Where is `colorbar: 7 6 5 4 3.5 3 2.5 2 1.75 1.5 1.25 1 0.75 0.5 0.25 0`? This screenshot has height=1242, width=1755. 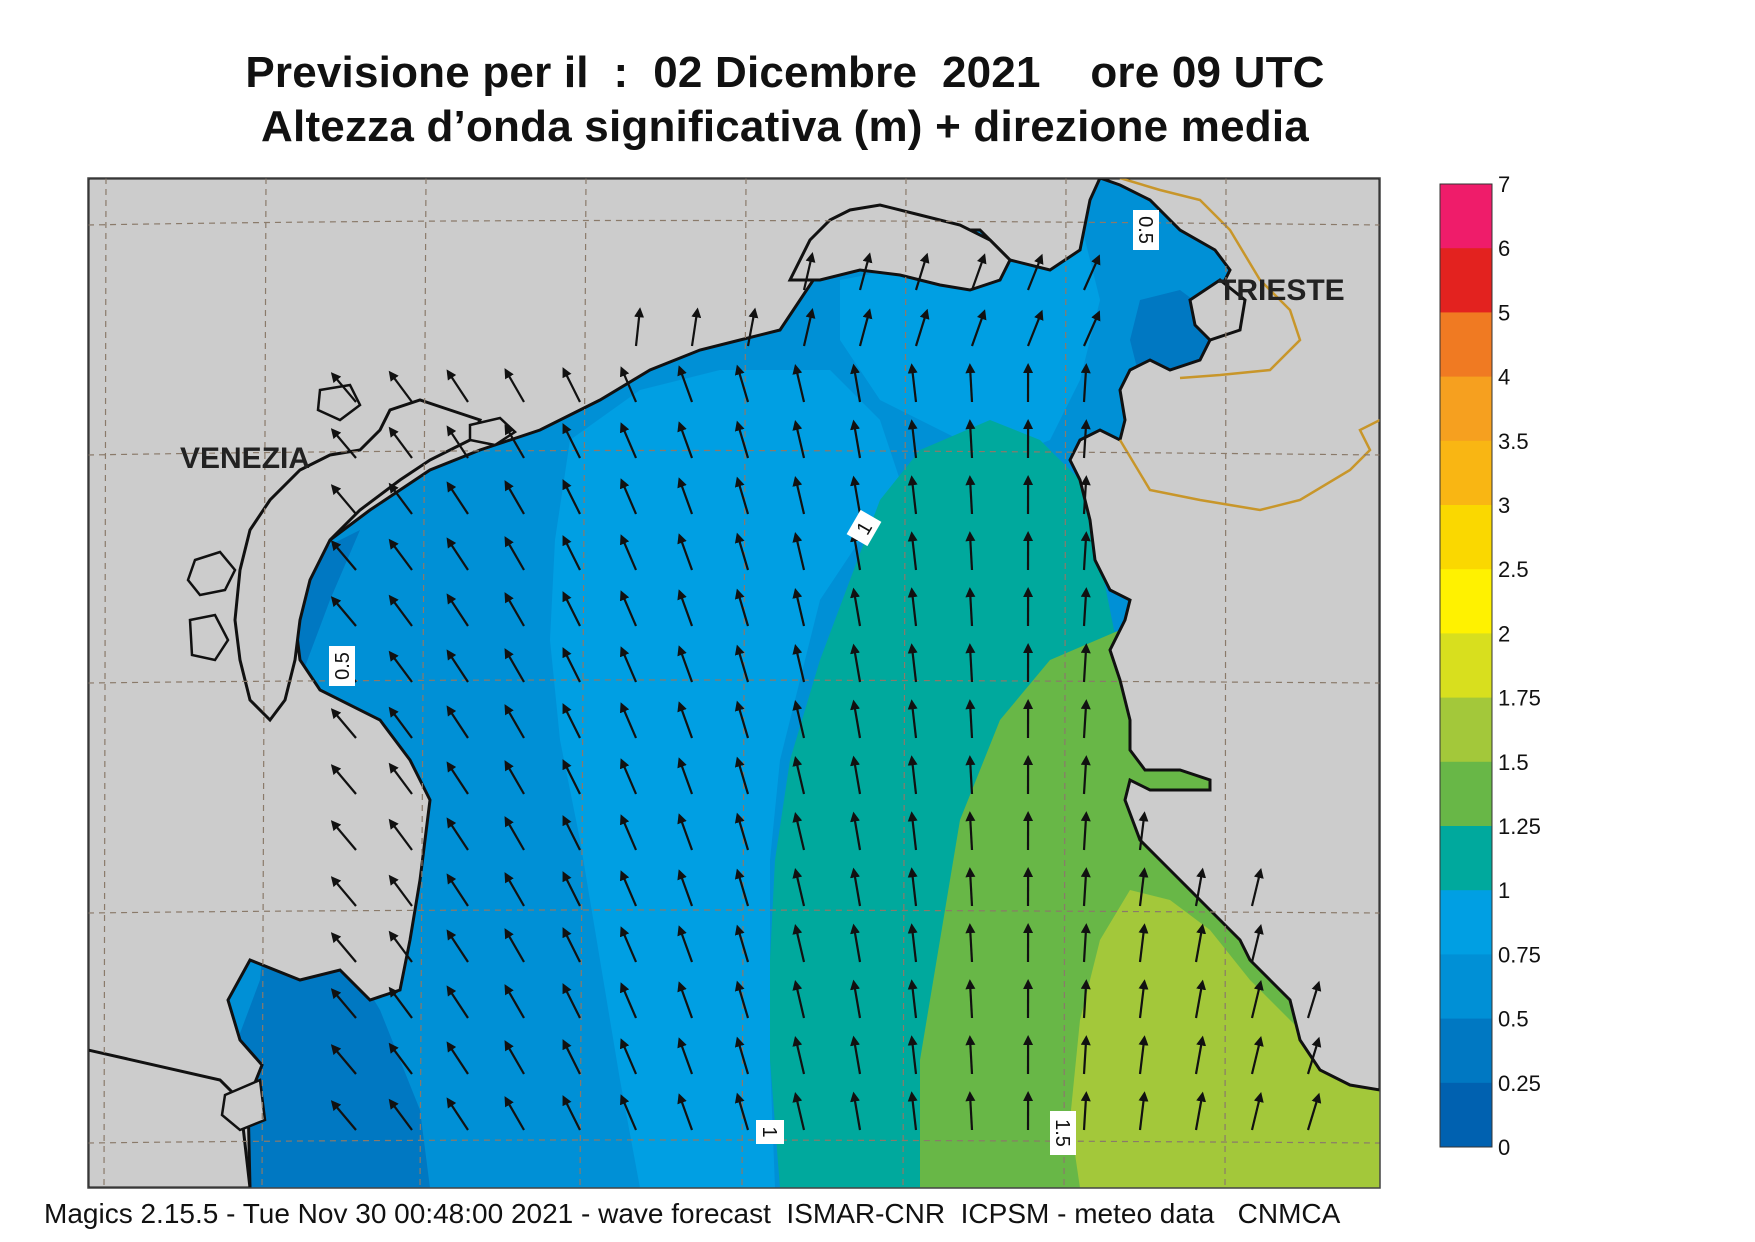 colorbar: 7 6 5 4 3.5 3 2.5 2 1.75 1.5 1.25 1 0.75 0.5 0.25 0 is located at coordinates (1490, 666).